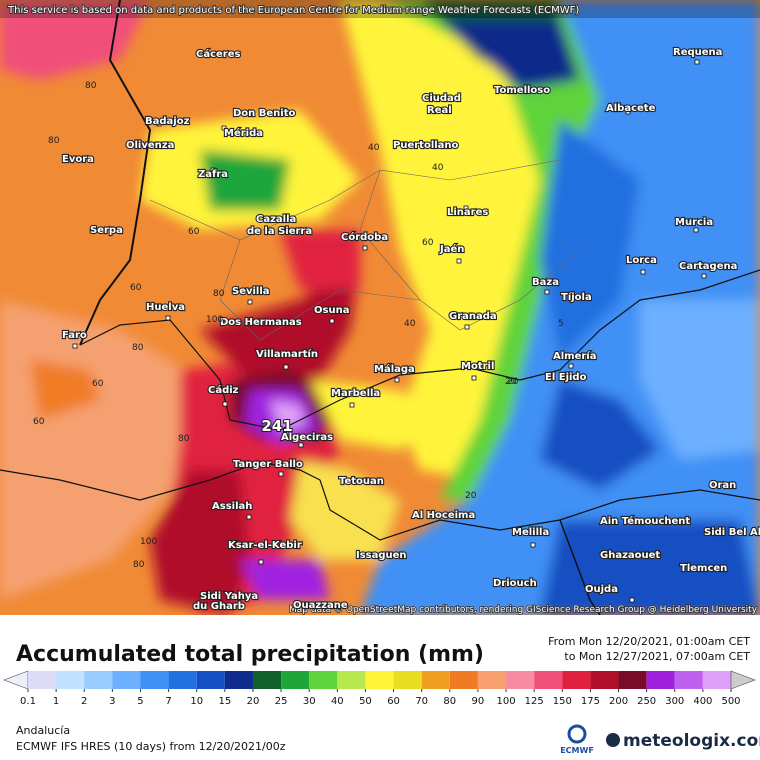  I want to click on city-label: Ghazaouet, so click(630, 555).